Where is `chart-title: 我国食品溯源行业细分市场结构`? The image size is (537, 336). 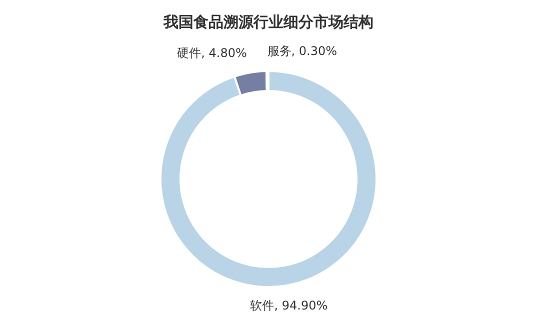
chart-title: 我国食品溯源行业细分市场结构 is located at coordinates (268, 22).